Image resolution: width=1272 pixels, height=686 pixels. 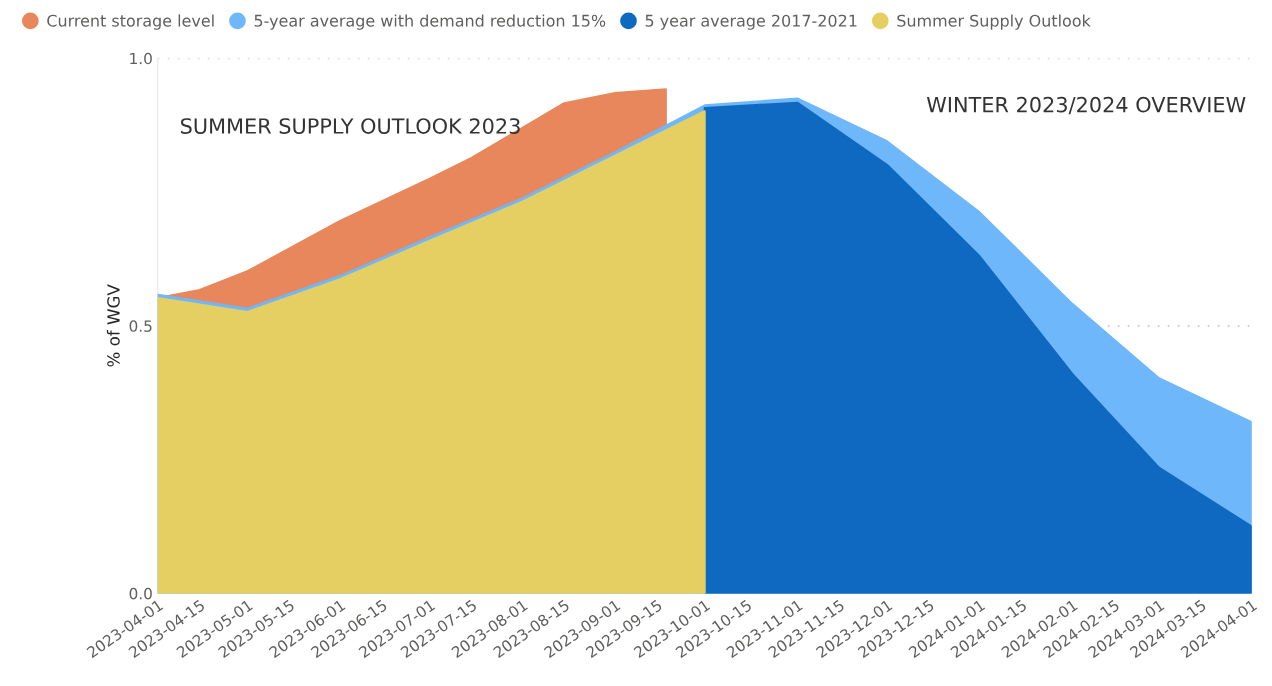 What do you see at coordinates (130, 22) in the screenshot?
I see `legend-label: Current storage level` at bounding box center [130, 22].